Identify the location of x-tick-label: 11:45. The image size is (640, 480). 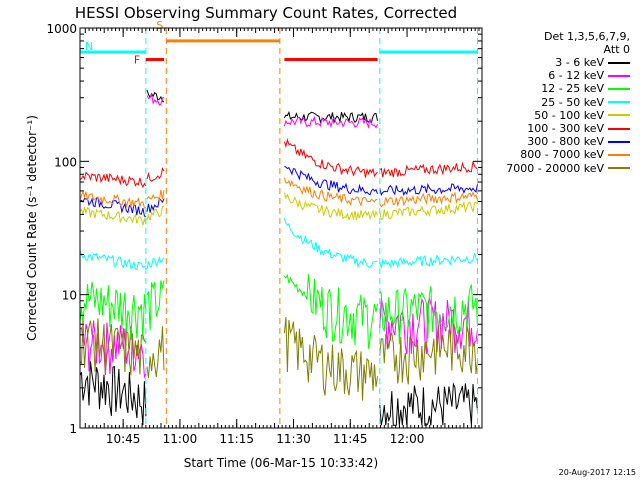
(350, 439).